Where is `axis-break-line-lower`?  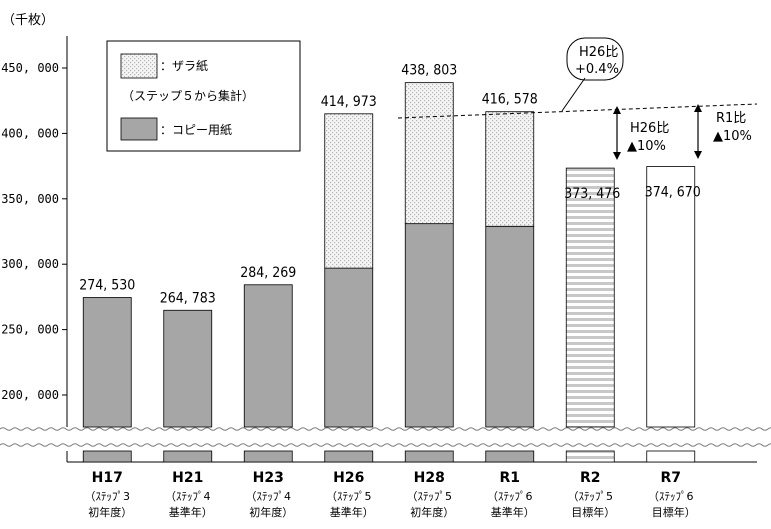
axis-break-line-lower is located at coordinates (385, 445).